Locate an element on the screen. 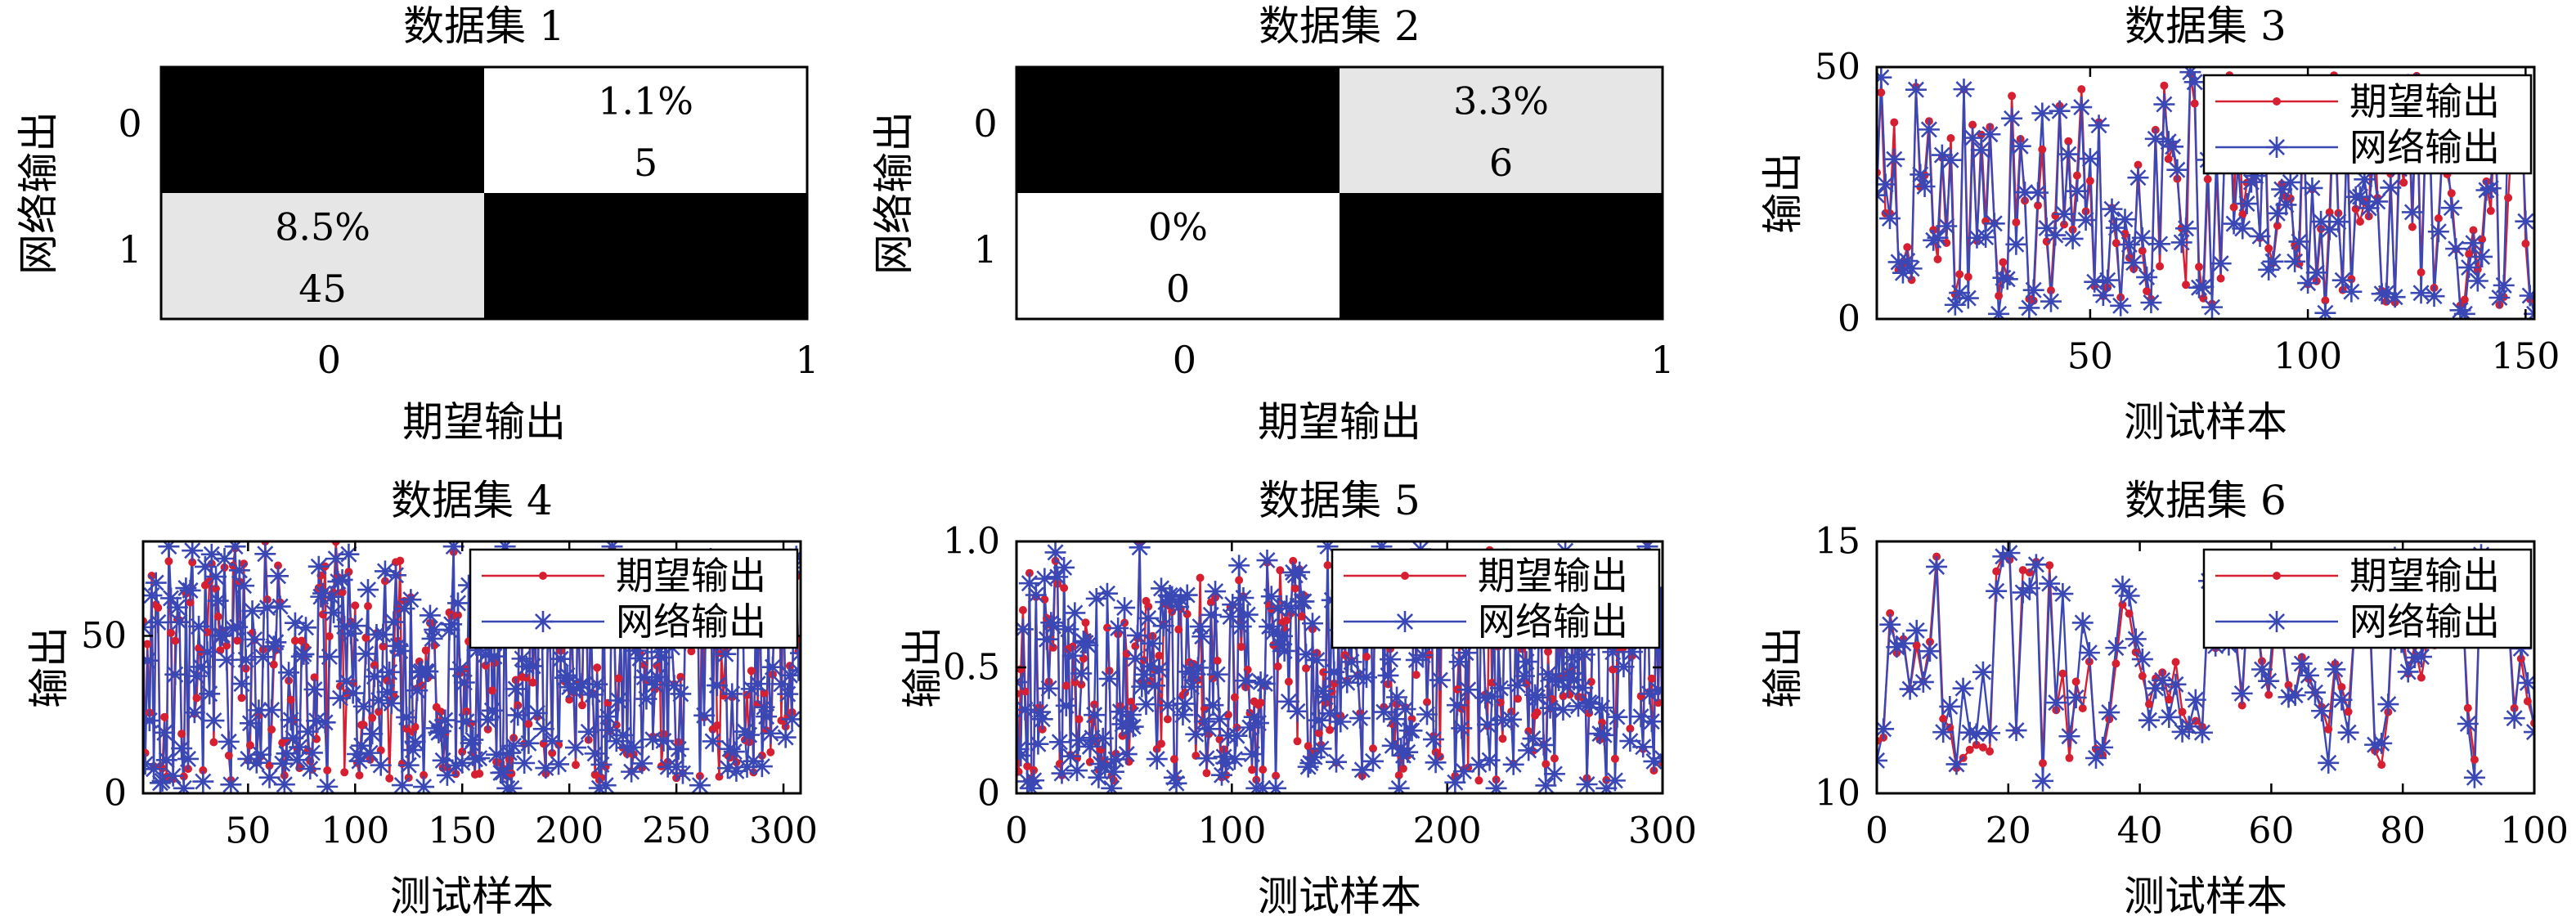 The width and height of the screenshot is (2576, 916). x-tick-label: 40 is located at coordinates (2140, 831).